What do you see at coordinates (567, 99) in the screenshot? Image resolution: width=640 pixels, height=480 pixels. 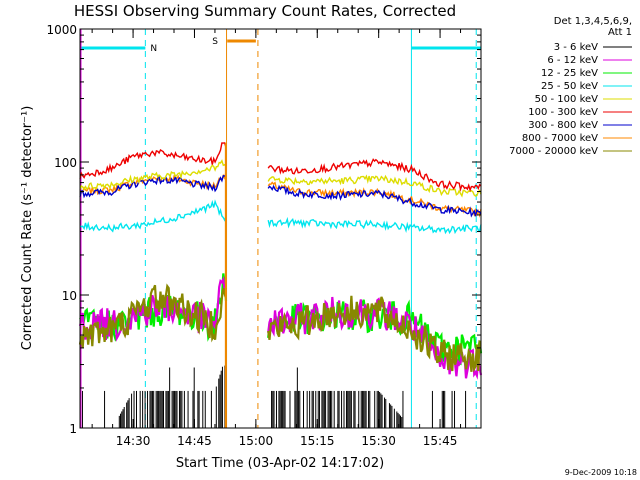 I see `legend-label: 50 - 100 keV` at bounding box center [567, 99].